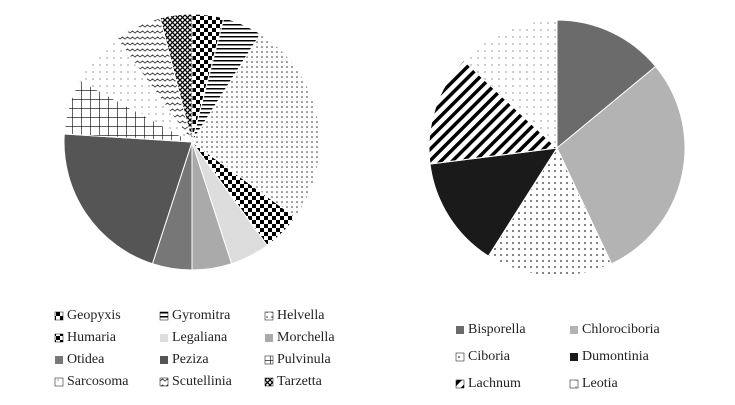  What do you see at coordinates (494, 383) in the screenshot?
I see `legend-label: Lachnum` at bounding box center [494, 383].